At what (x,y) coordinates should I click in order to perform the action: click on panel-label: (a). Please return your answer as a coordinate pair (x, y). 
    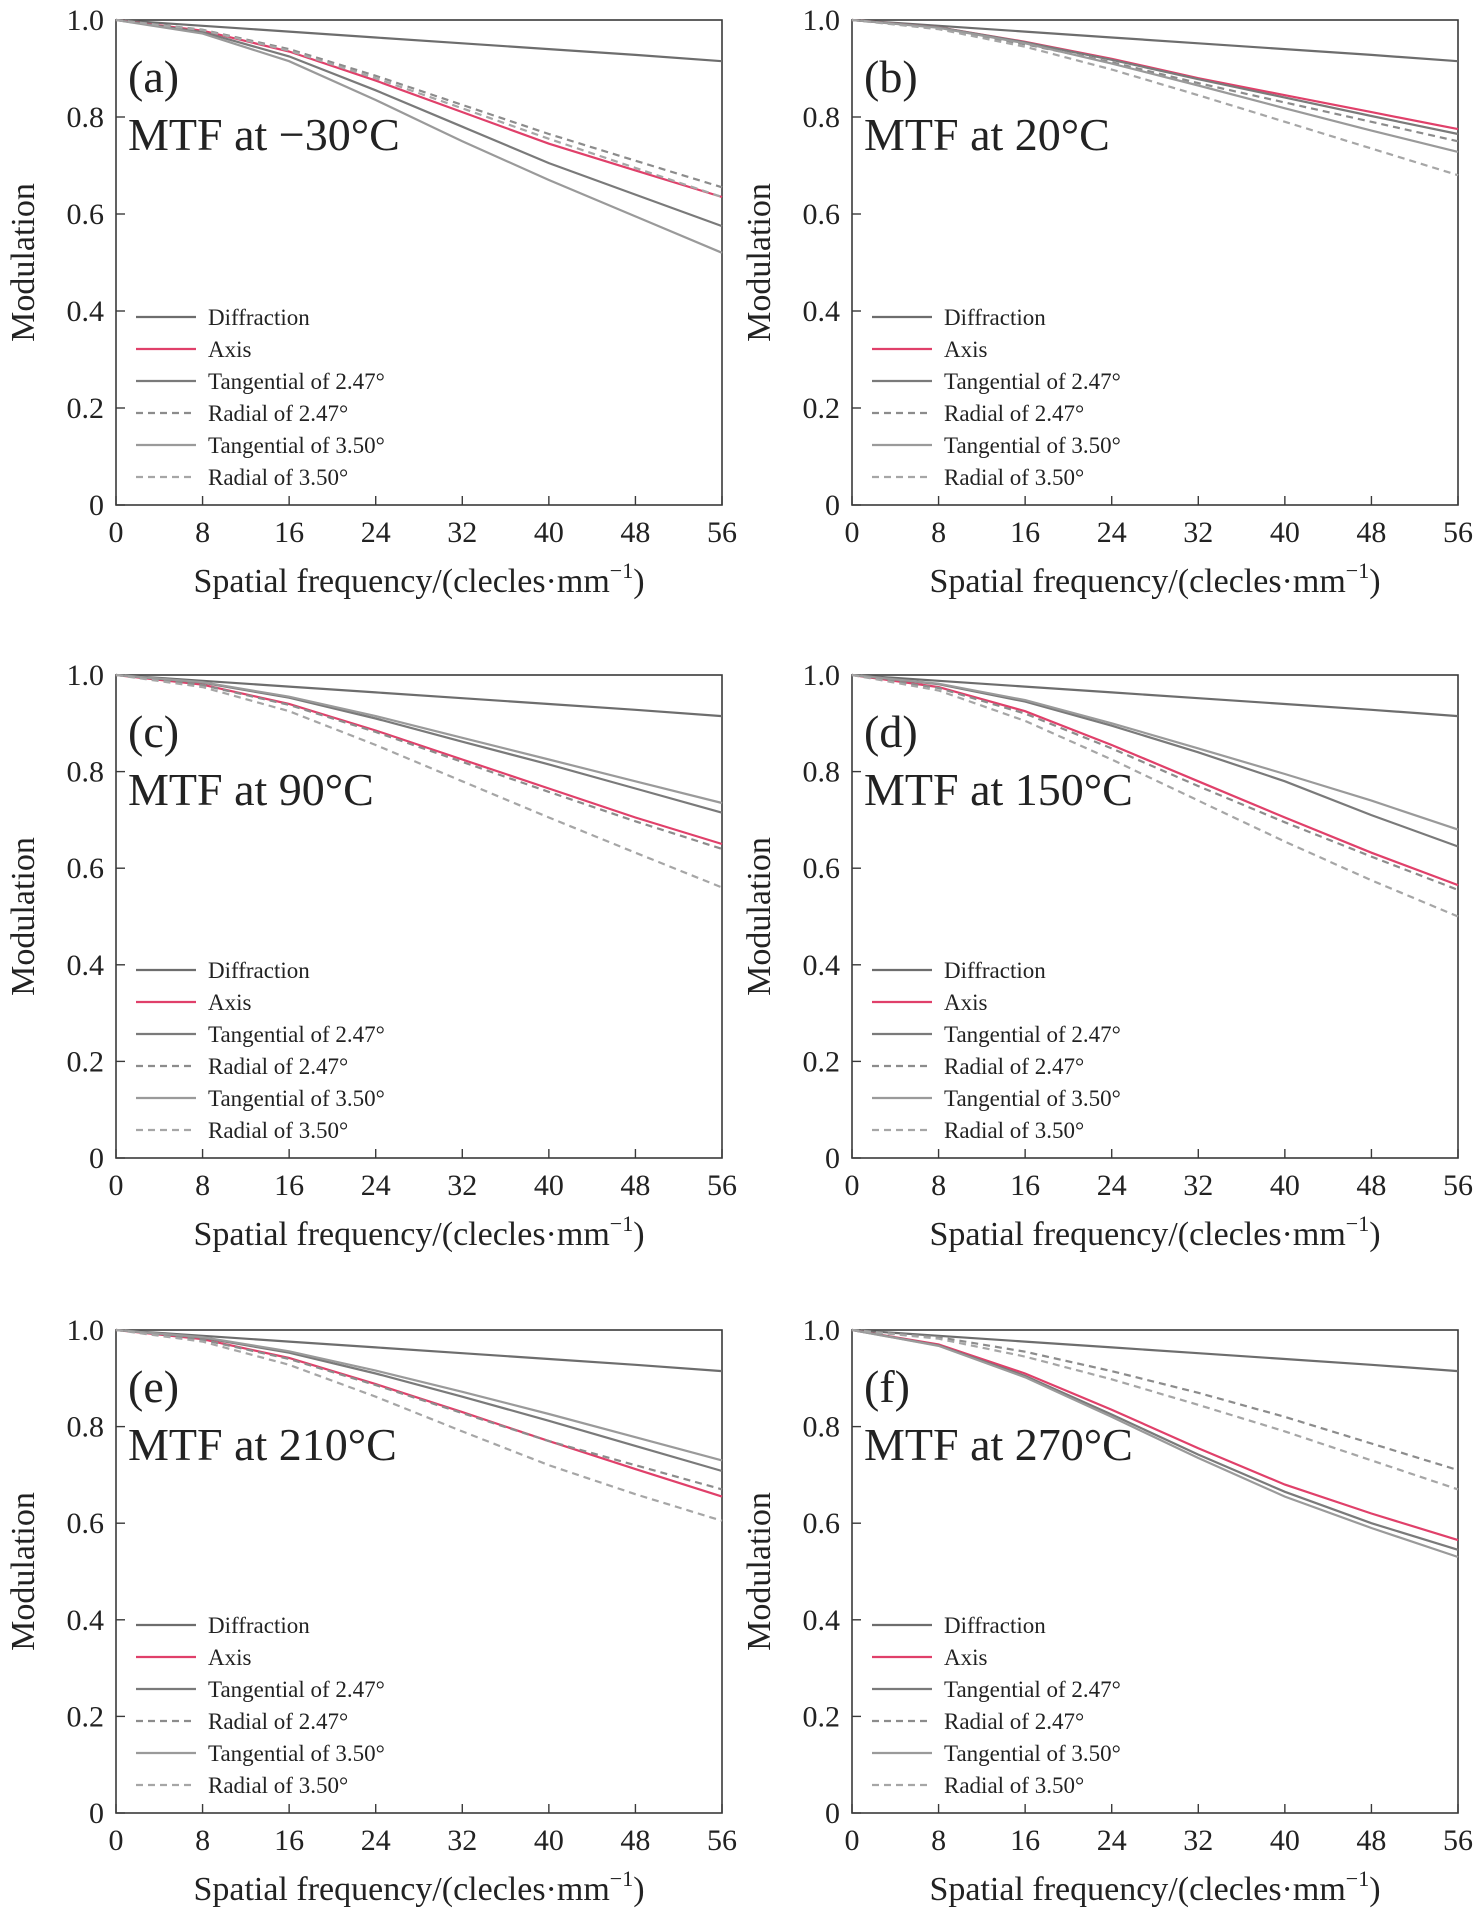
    Looking at the image, I should click on (153, 76).